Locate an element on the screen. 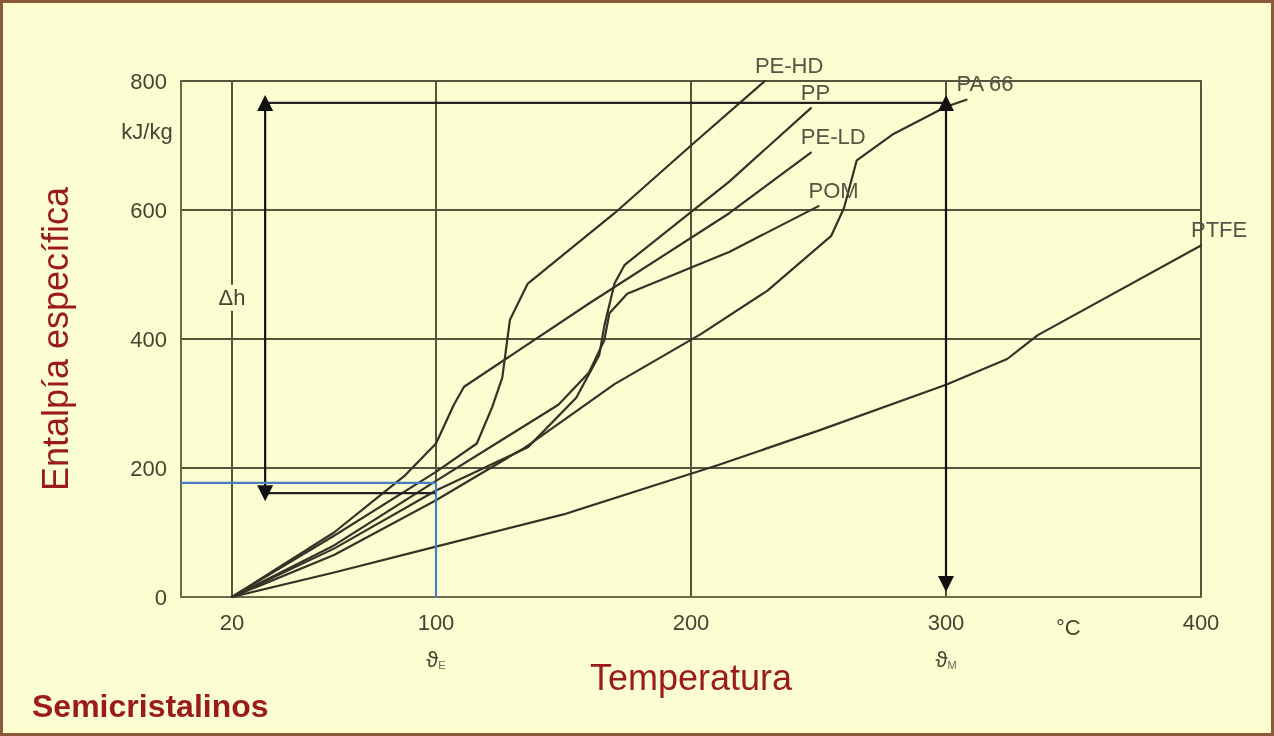  y-tick-label: 600 is located at coordinates (148, 210).